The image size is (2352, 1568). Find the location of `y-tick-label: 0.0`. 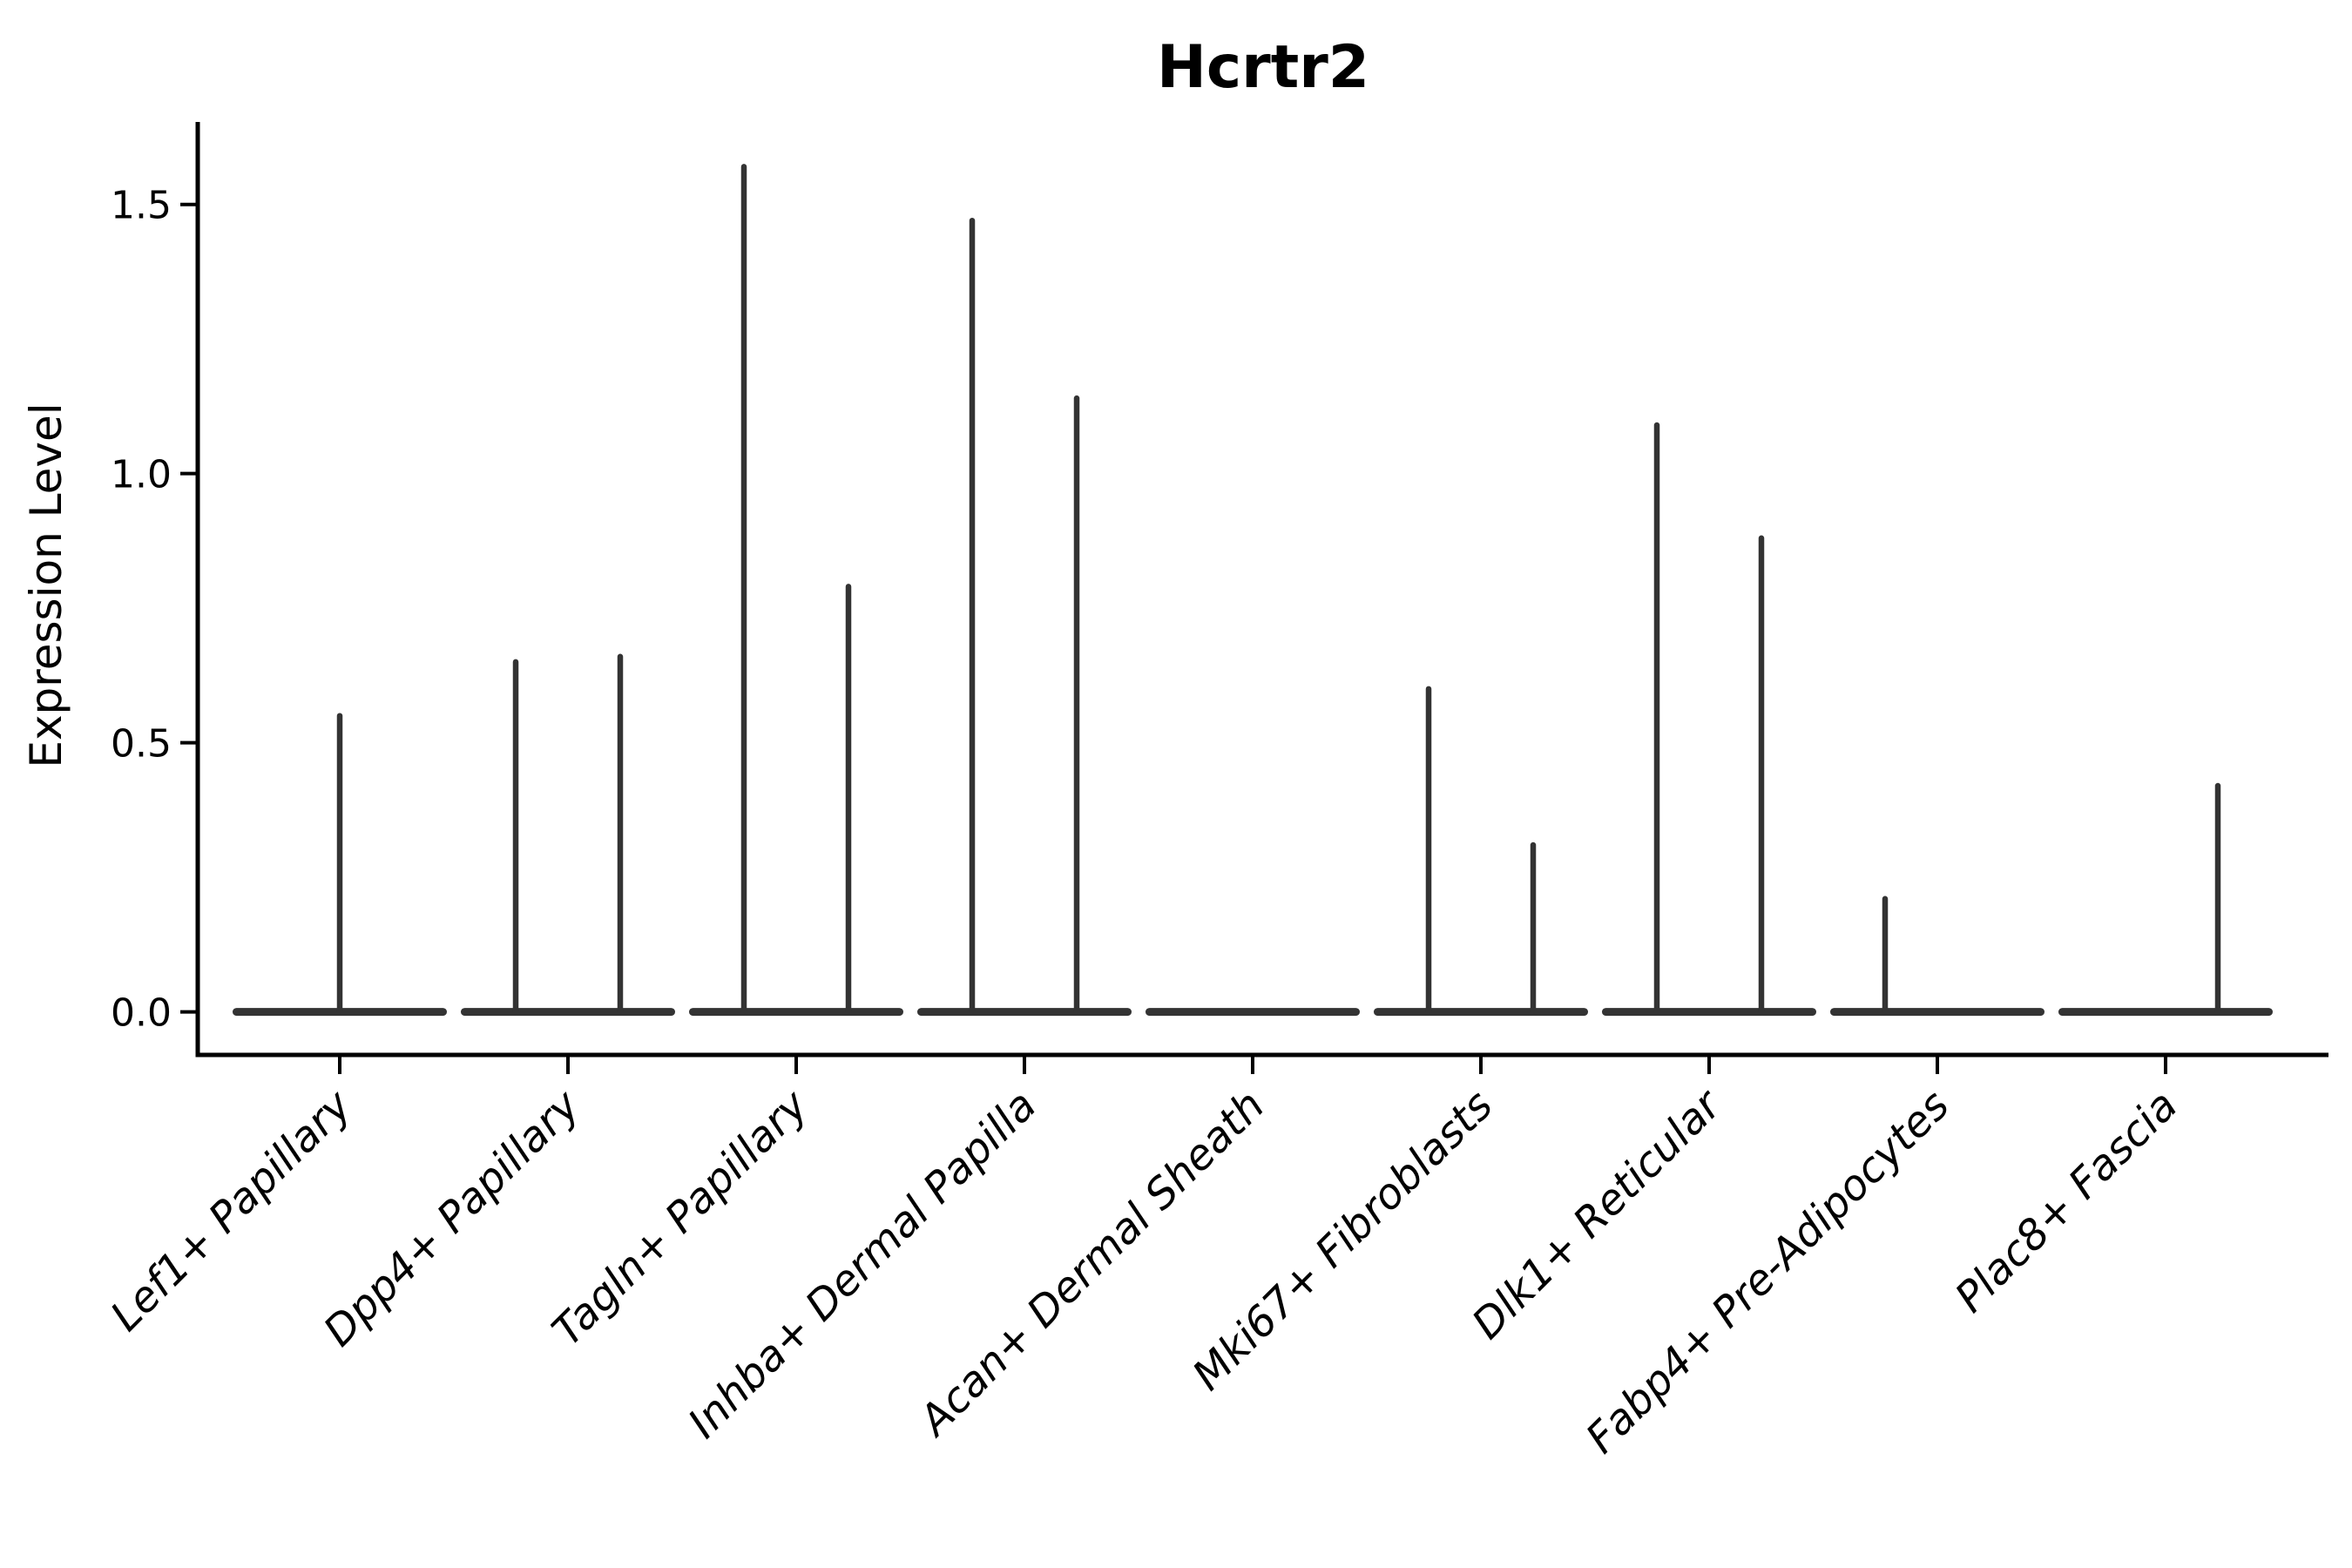

y-tick-label: 0.0 is located at coordinates (141, 1014).